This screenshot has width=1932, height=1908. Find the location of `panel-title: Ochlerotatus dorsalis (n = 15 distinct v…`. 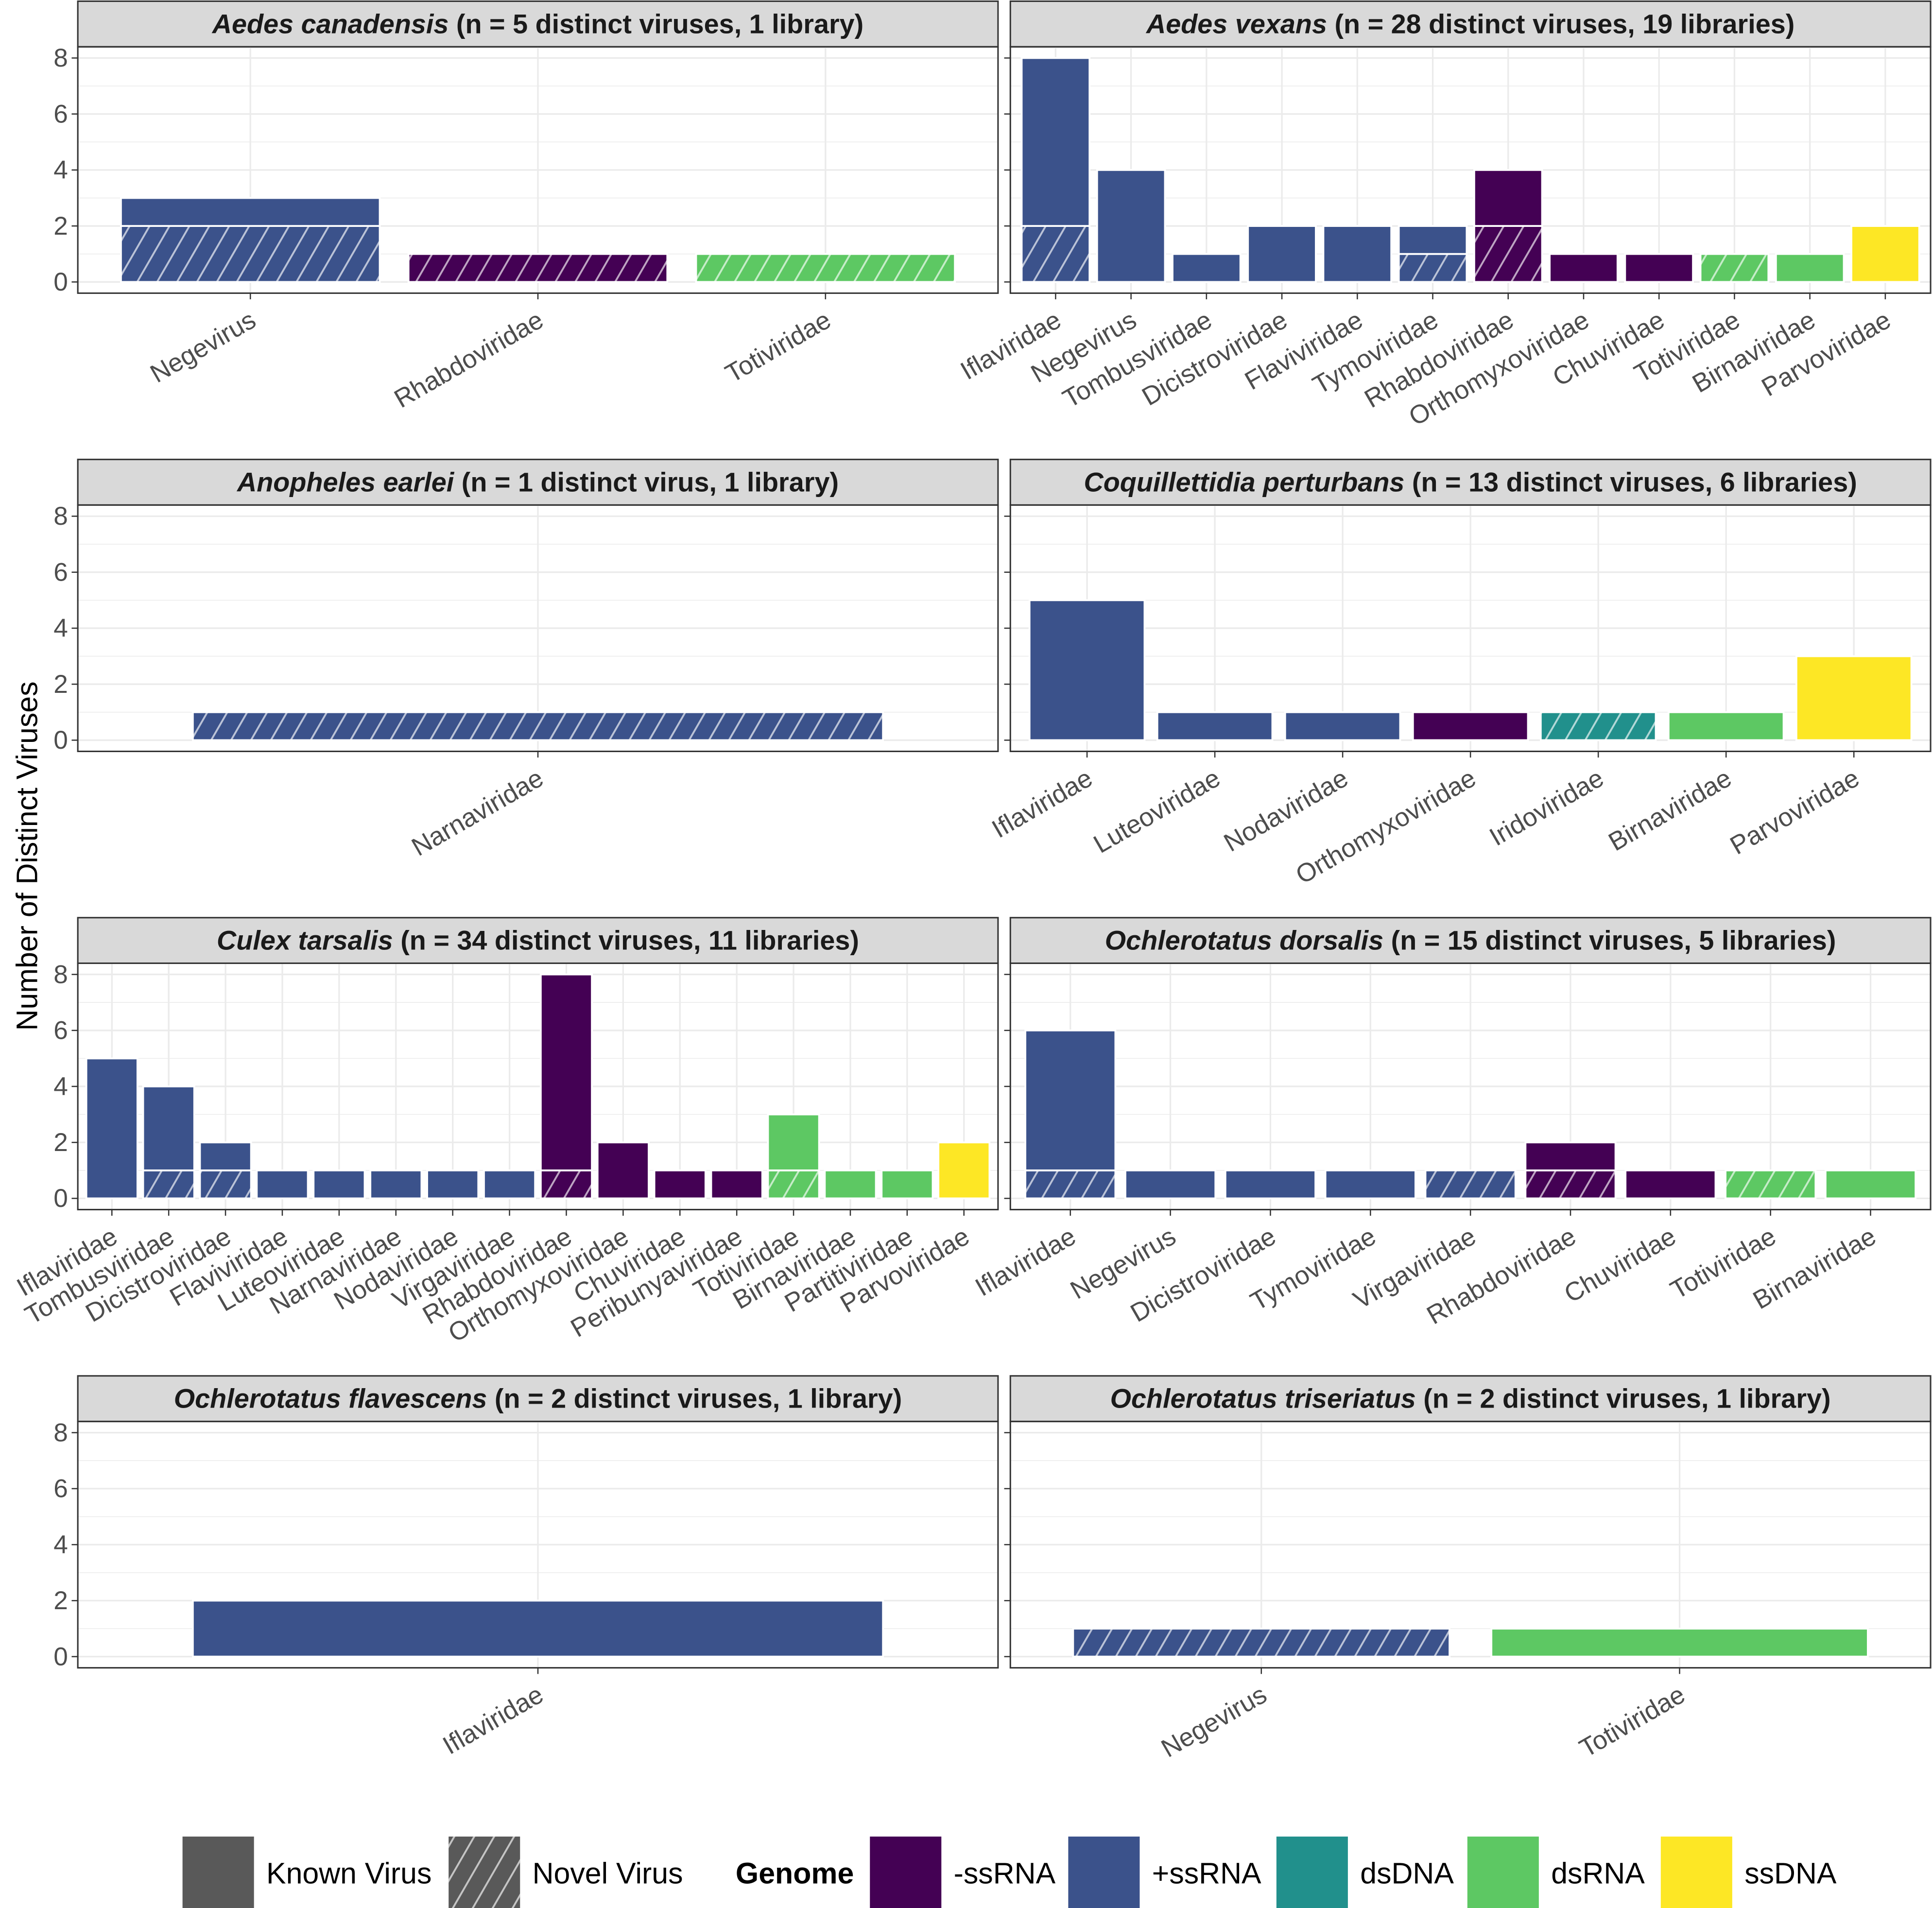

panel-title: Ochlerotatus dorsalis (n = 15 distinct v… is located at coordinates (1470, 941).